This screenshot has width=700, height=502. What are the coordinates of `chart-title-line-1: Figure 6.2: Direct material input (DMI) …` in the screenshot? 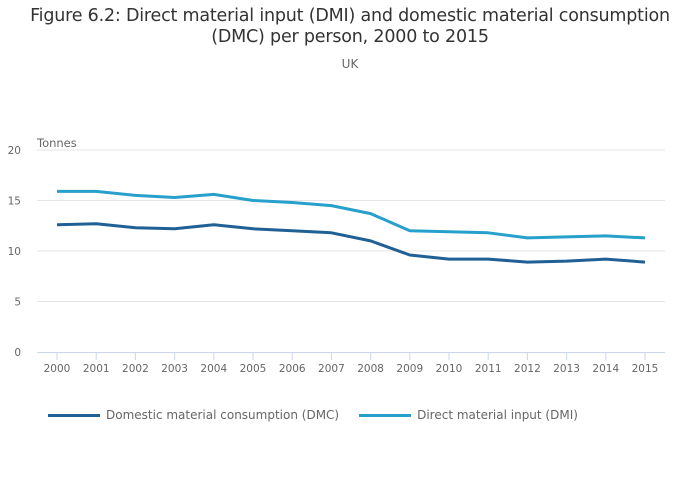 It's located at (350, 16).